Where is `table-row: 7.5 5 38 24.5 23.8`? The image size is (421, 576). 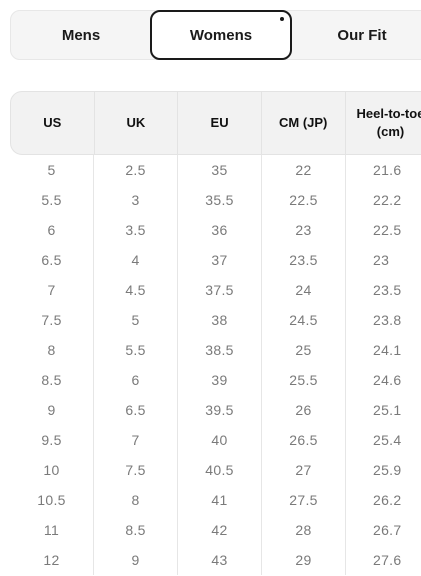 table-row: 7.5 5 38 24.5 23.8 is located at coordinates (215, 320).